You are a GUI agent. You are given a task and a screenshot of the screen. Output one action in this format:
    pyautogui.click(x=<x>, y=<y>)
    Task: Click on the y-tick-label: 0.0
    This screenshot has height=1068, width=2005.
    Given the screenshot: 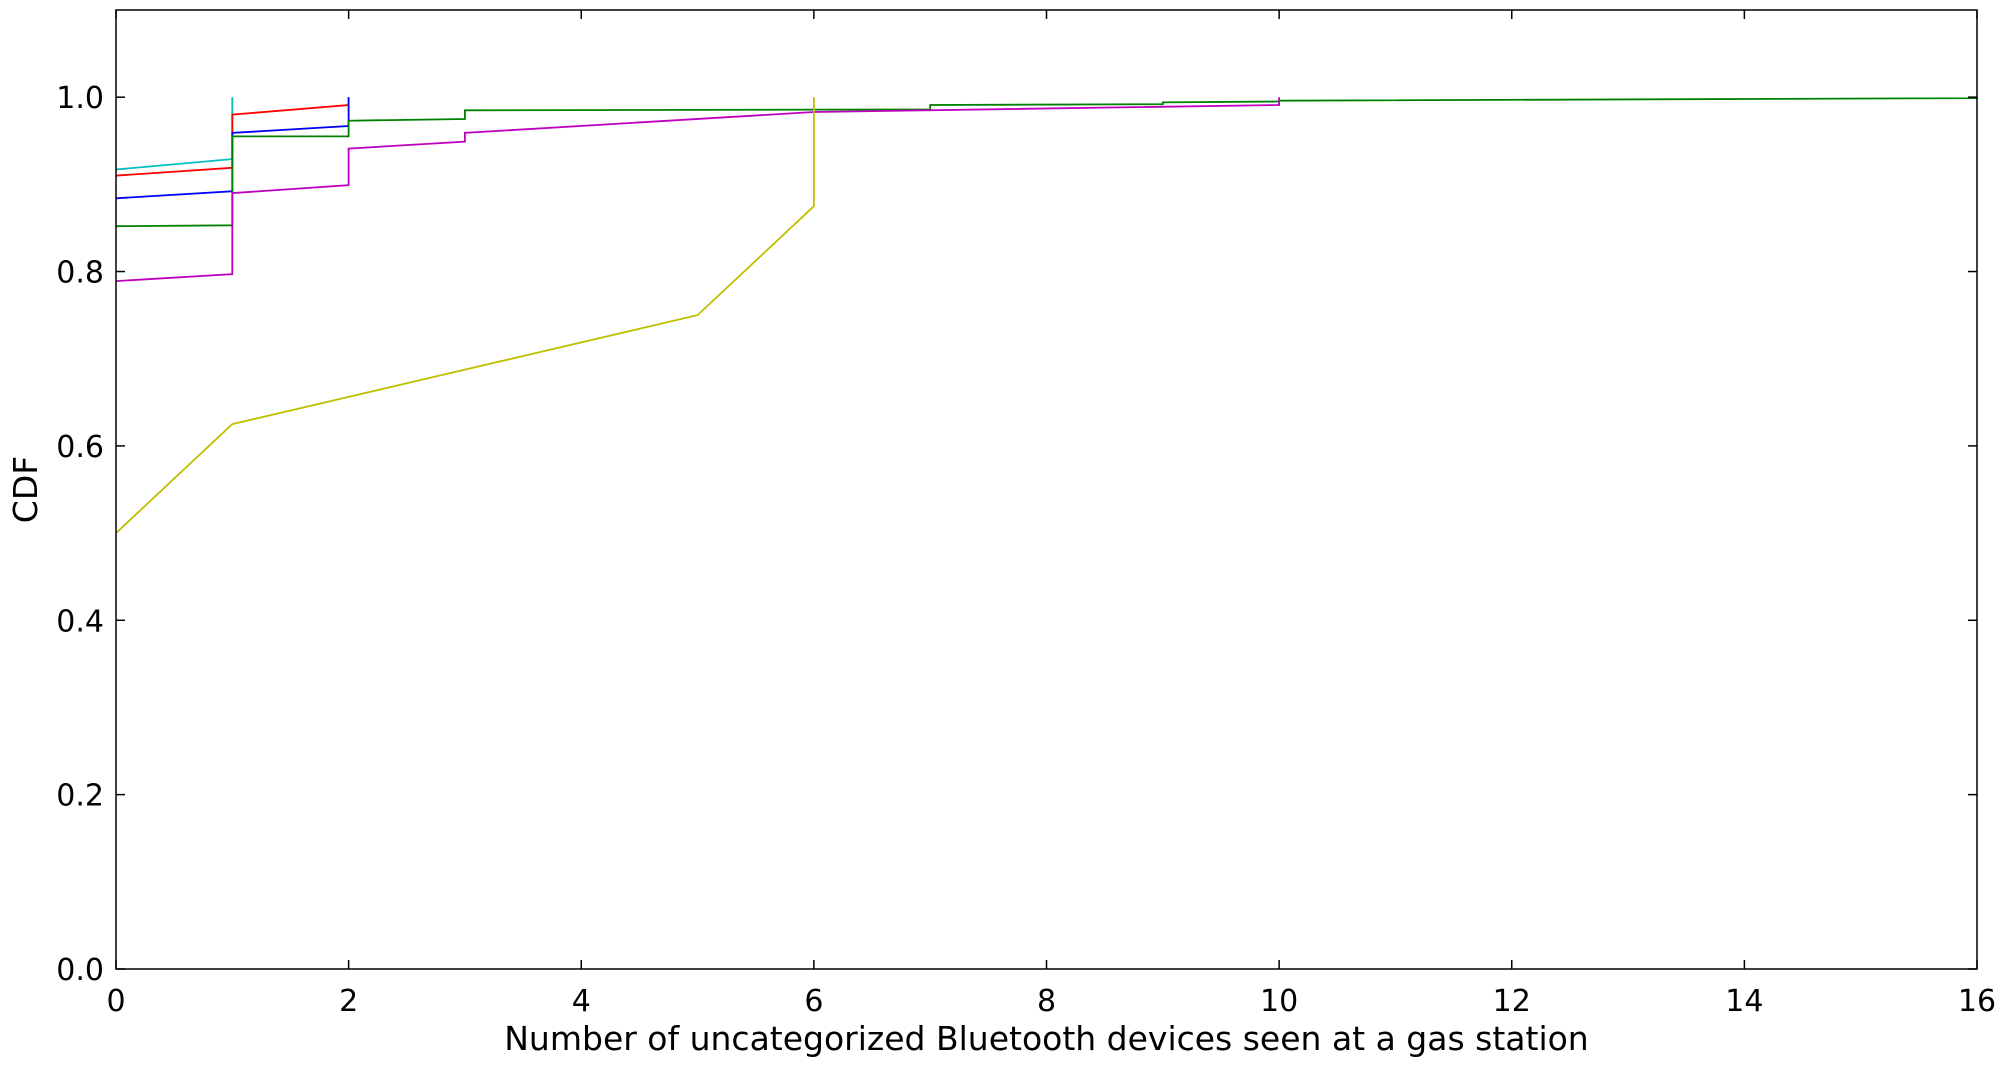 What is the action you would take?
    pyautogui.click(x=80, y=970)
    